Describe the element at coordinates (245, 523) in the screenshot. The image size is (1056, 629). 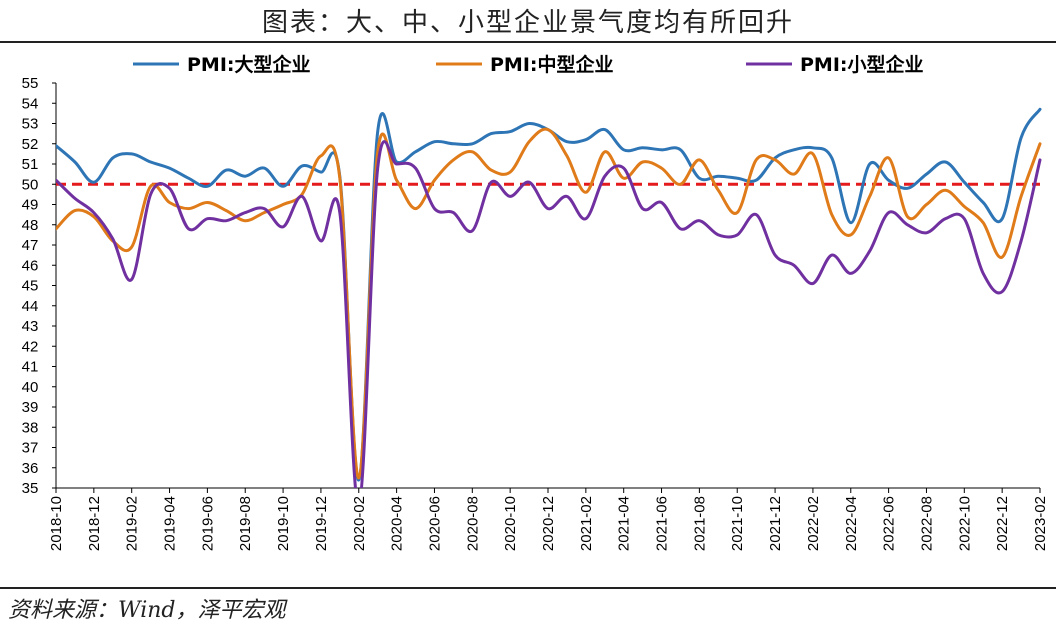
I see `x-tick-label: 2019-08` at that location.